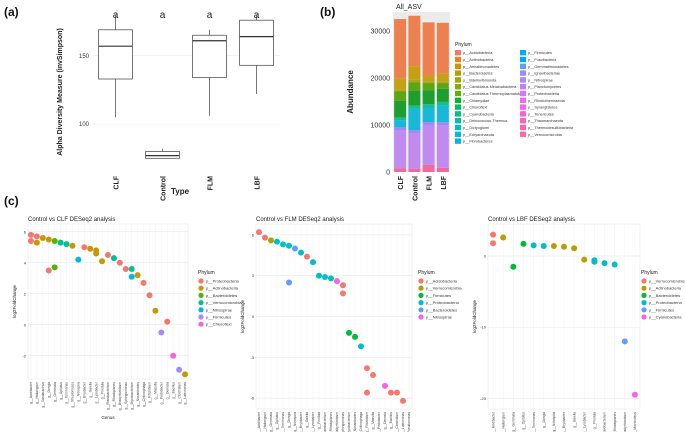 This screenshot has width=685, height=432. I want to click on deseq-x-tick-label: g__Gemmata, so click(271, 422).